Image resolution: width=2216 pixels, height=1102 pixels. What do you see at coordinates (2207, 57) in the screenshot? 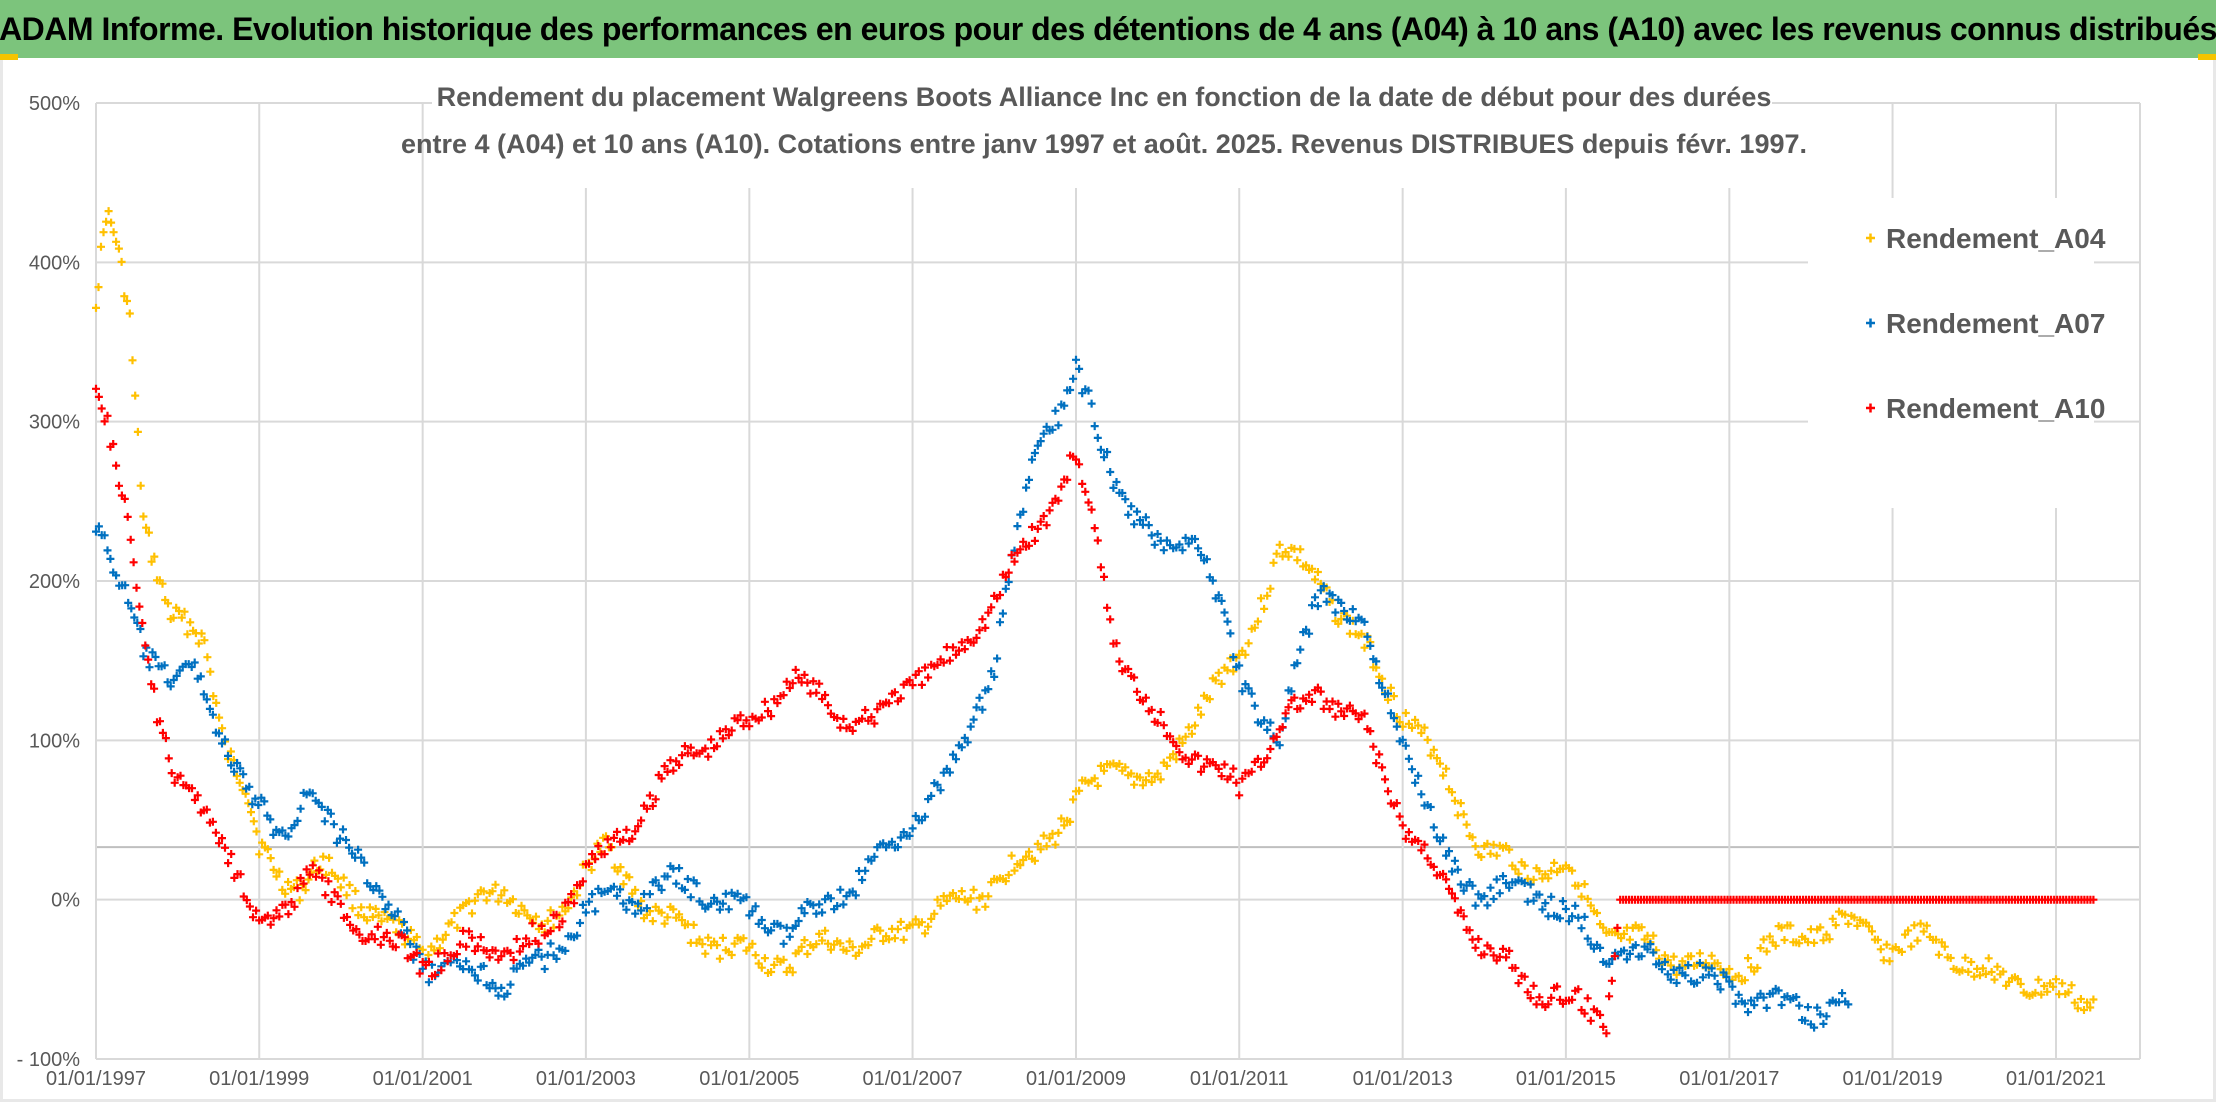
I see `banner-accent-right` at bounding box center [2207, 57].